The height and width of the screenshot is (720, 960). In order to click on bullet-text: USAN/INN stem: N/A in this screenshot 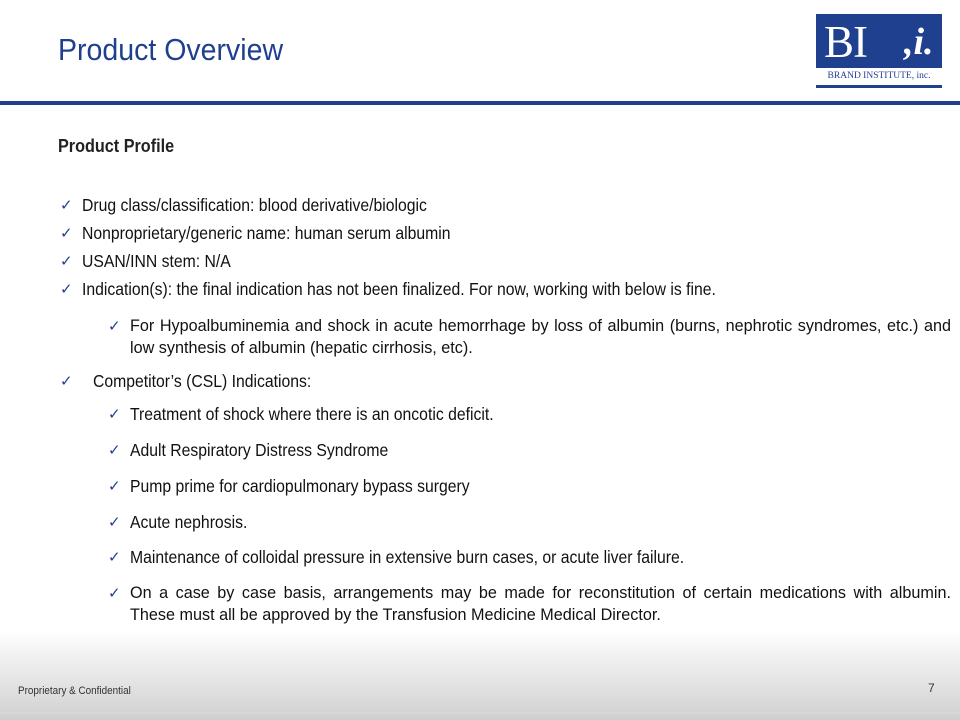, I will do `click(156, 261)`.